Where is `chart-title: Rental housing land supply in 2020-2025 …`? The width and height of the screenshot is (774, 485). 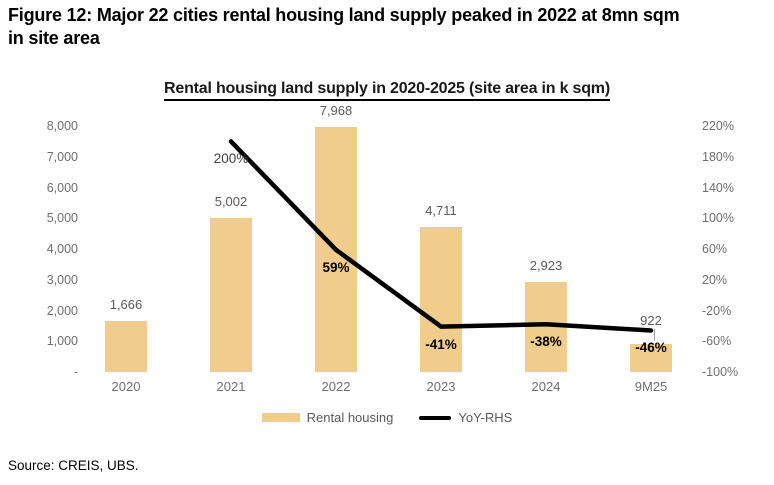
chart-title: Rental housing land supply in 2020-2025 … is located at coordinates (387, 90).